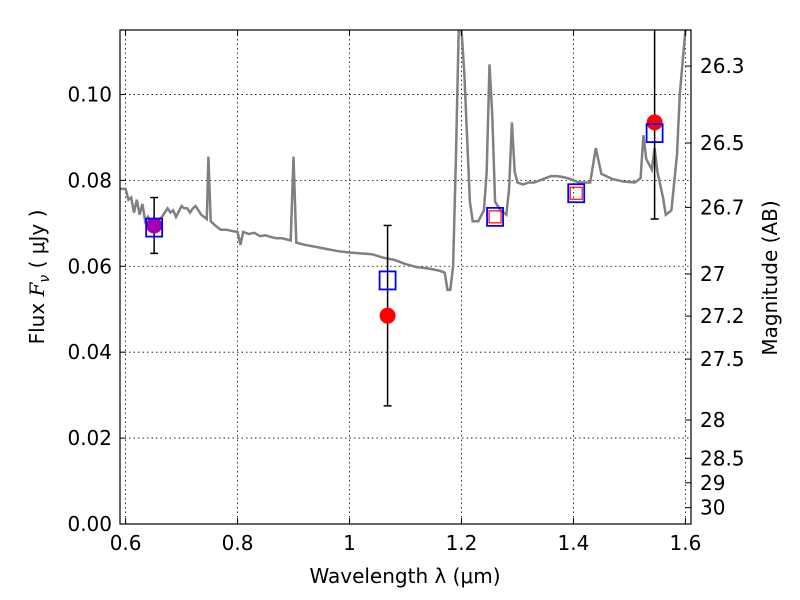 This screenshot has height=600, width=800. Describe the element at coordinates (89, 266) in the screenshot. I see `y-tick-label: 0.06` at that location.